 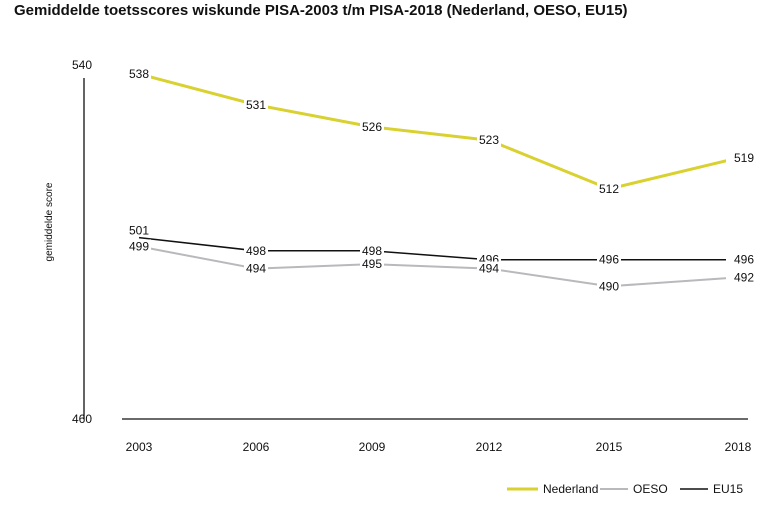 I want to click on x-tick-label: 2009, so click(x=372, y=447).